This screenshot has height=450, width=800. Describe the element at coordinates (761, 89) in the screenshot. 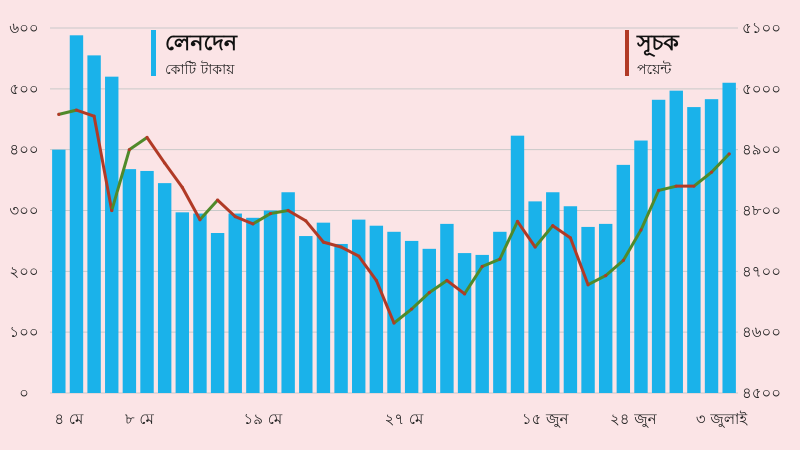

I see `right-tick-label: ৫০০০` at that location.